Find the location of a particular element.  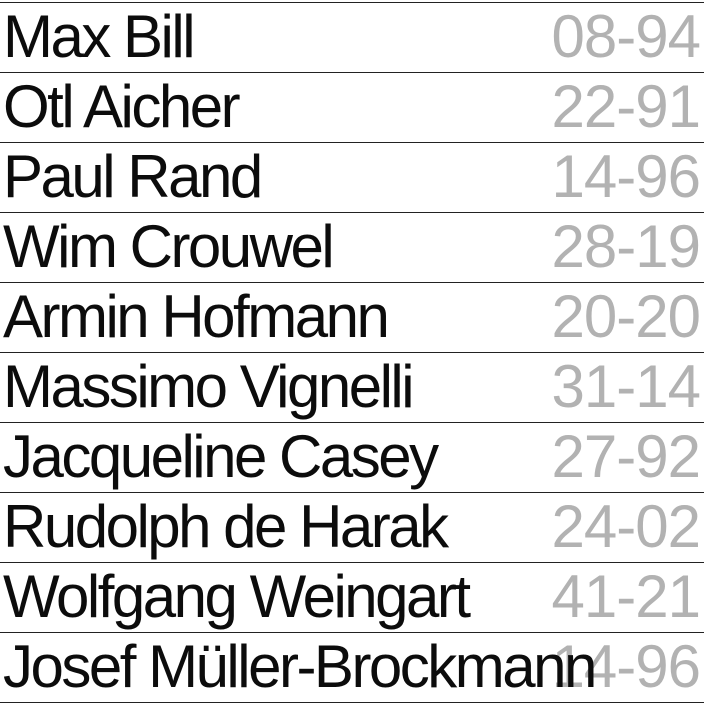

list-item: Jacqueline Casey 27-92 is located at coordinates (352, 458).